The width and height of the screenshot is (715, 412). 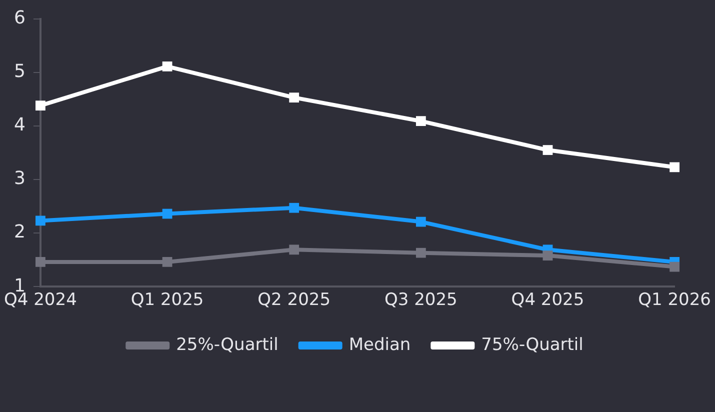 I want to click on y-tick-label: 6, so click(x=20, y=17).